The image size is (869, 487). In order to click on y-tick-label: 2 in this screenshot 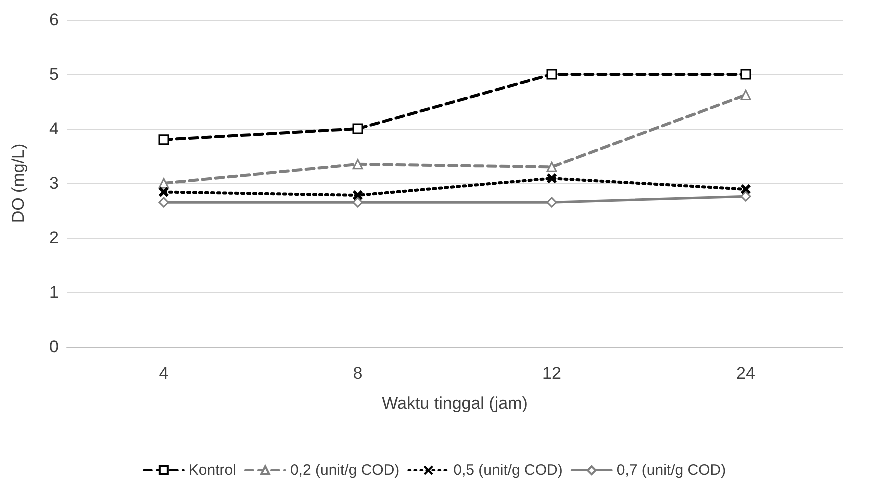, I will do `click(54, 238)`.